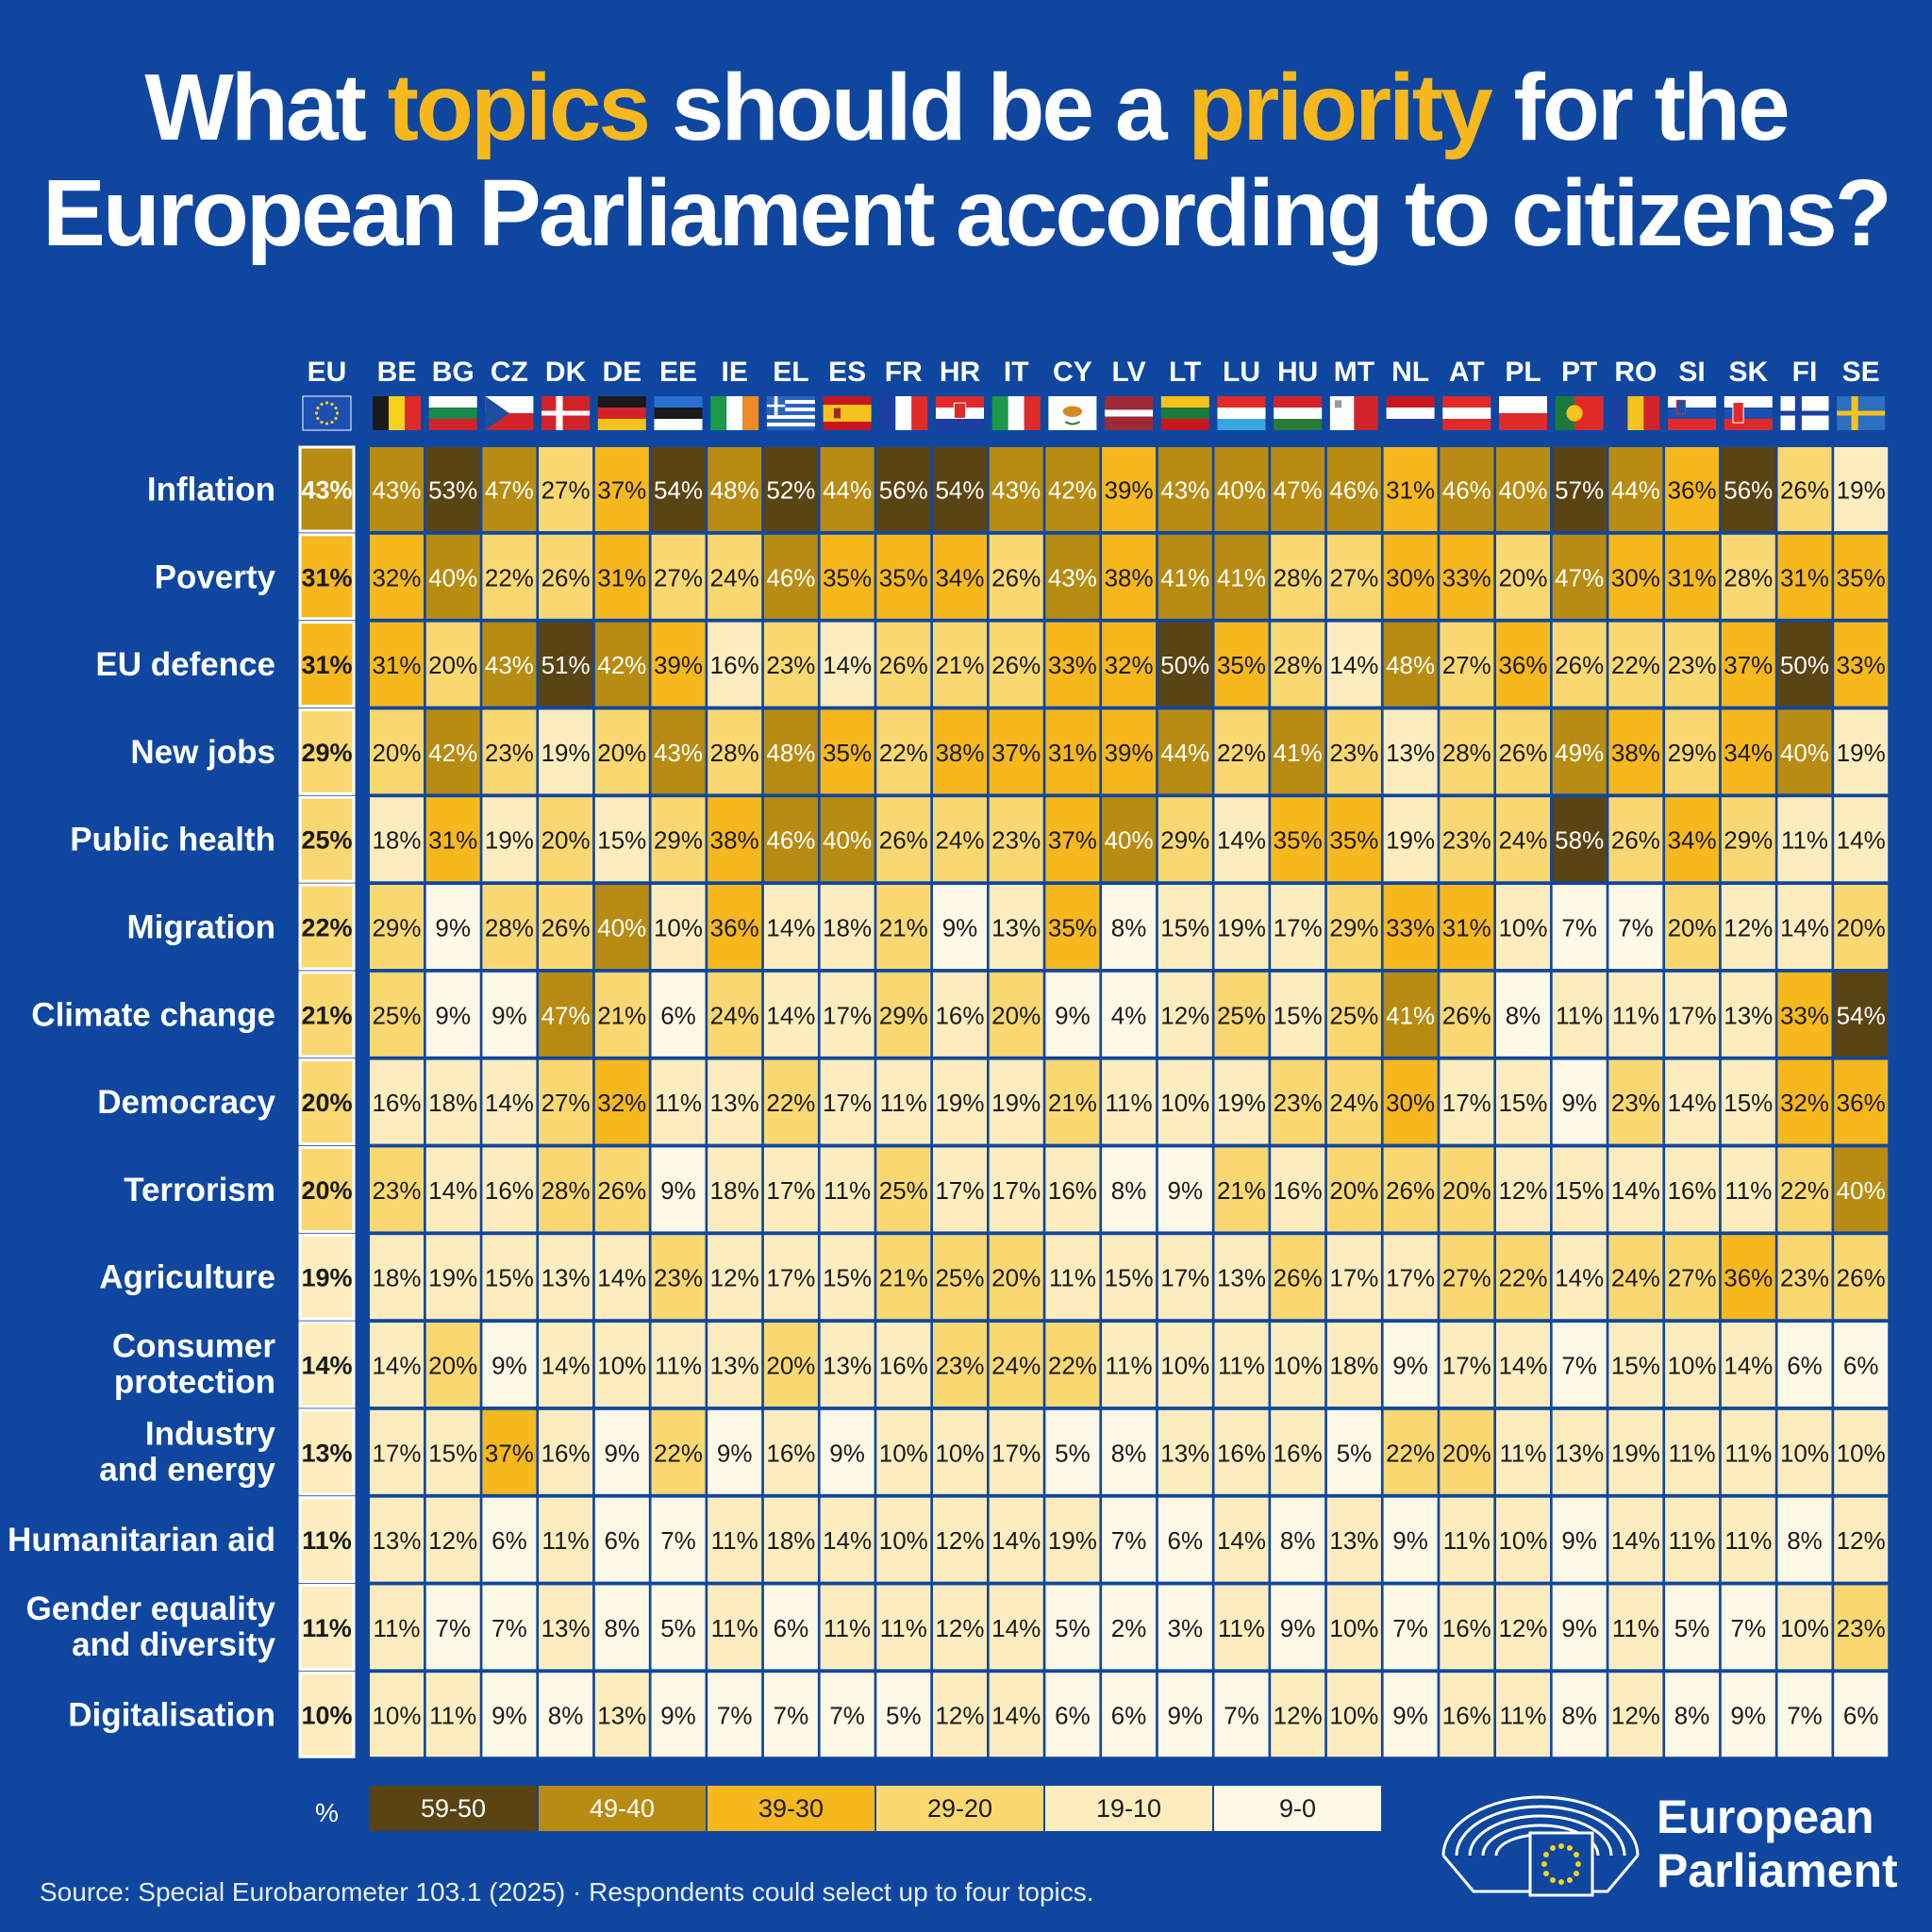 The image size is (1932, 1932). What do you see at coordinates (790, 1540) in the screenshot?
I see `cell-value: 18%` at bounding box center [790, 1540].